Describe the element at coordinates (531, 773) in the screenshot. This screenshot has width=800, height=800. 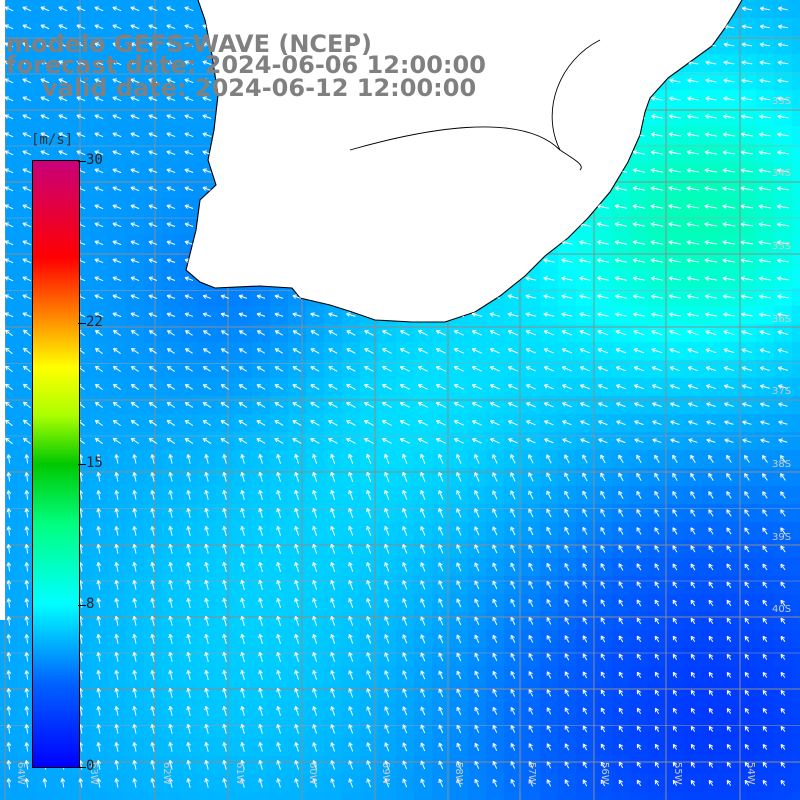
I see `lon-label: 57W` at that location.